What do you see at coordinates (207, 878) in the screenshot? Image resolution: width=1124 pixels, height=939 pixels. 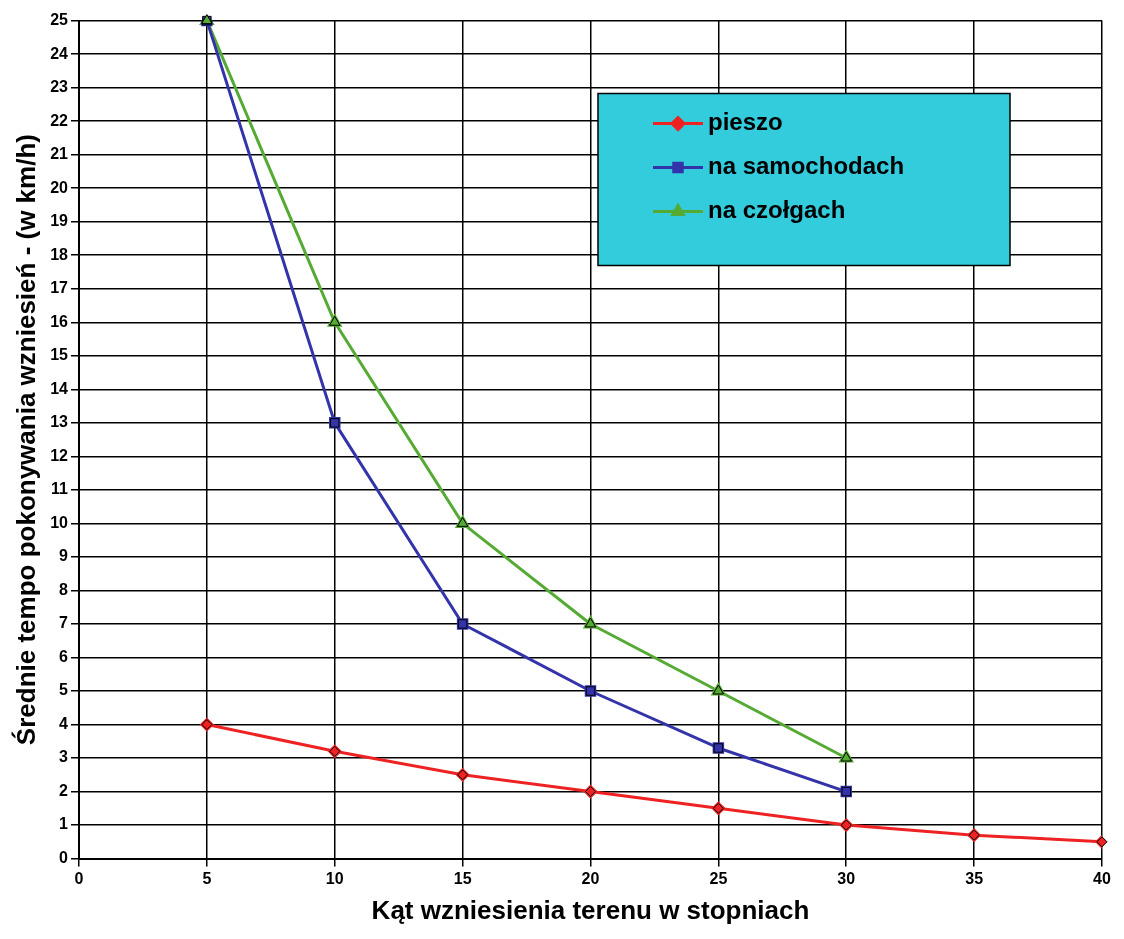 I see `x-tick-label: 5` at bounding box center [207, 878].